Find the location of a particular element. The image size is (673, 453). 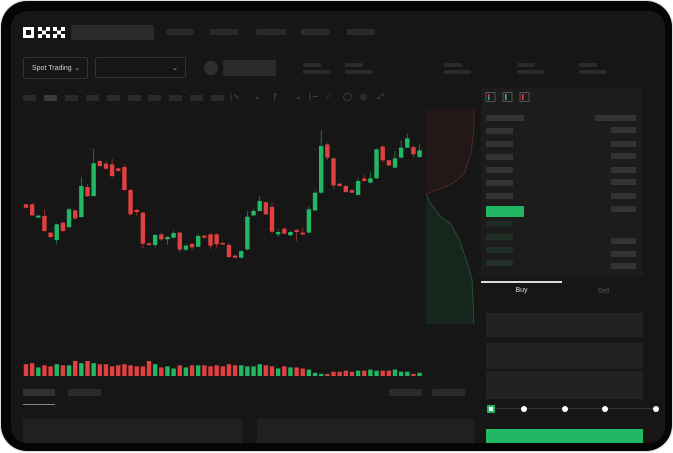

amount-slider-handle is located at coordinates (491, 409).